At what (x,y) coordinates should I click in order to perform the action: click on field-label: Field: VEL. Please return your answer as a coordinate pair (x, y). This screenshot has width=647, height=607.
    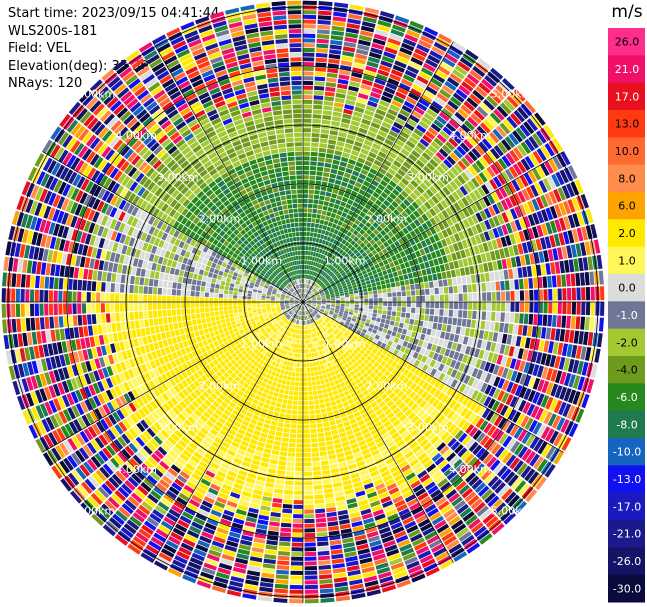
    Looking at the image, I should click on (39, 48).